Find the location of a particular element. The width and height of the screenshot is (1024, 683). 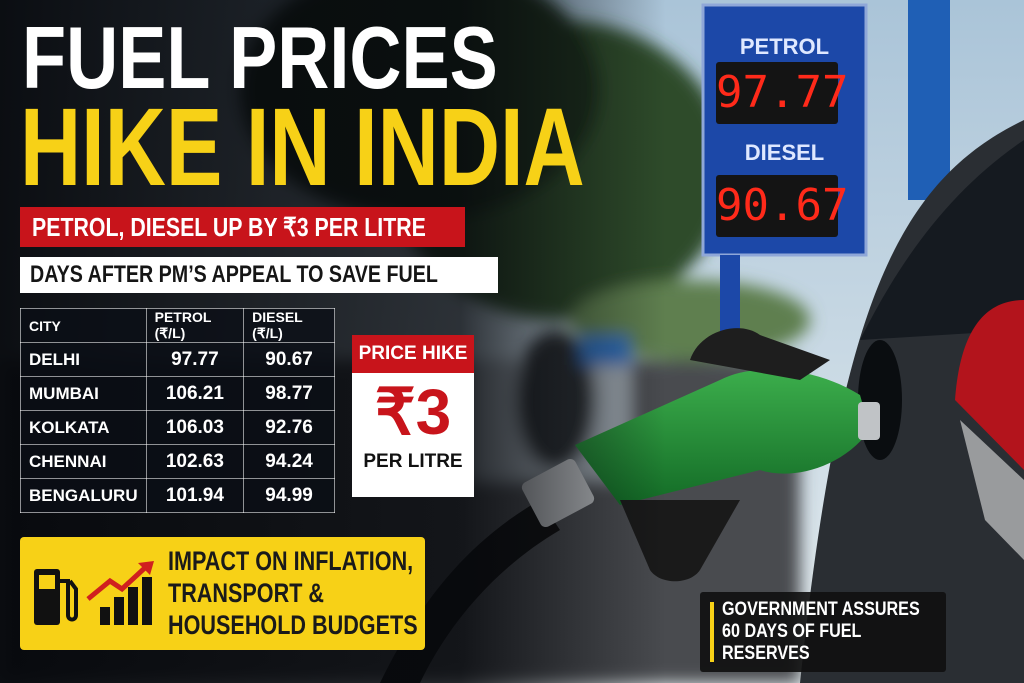

tagline-banner: DAYS AFTER PM’S APPEAL TO SAVE FUEL is located at coordinates (259, 275).